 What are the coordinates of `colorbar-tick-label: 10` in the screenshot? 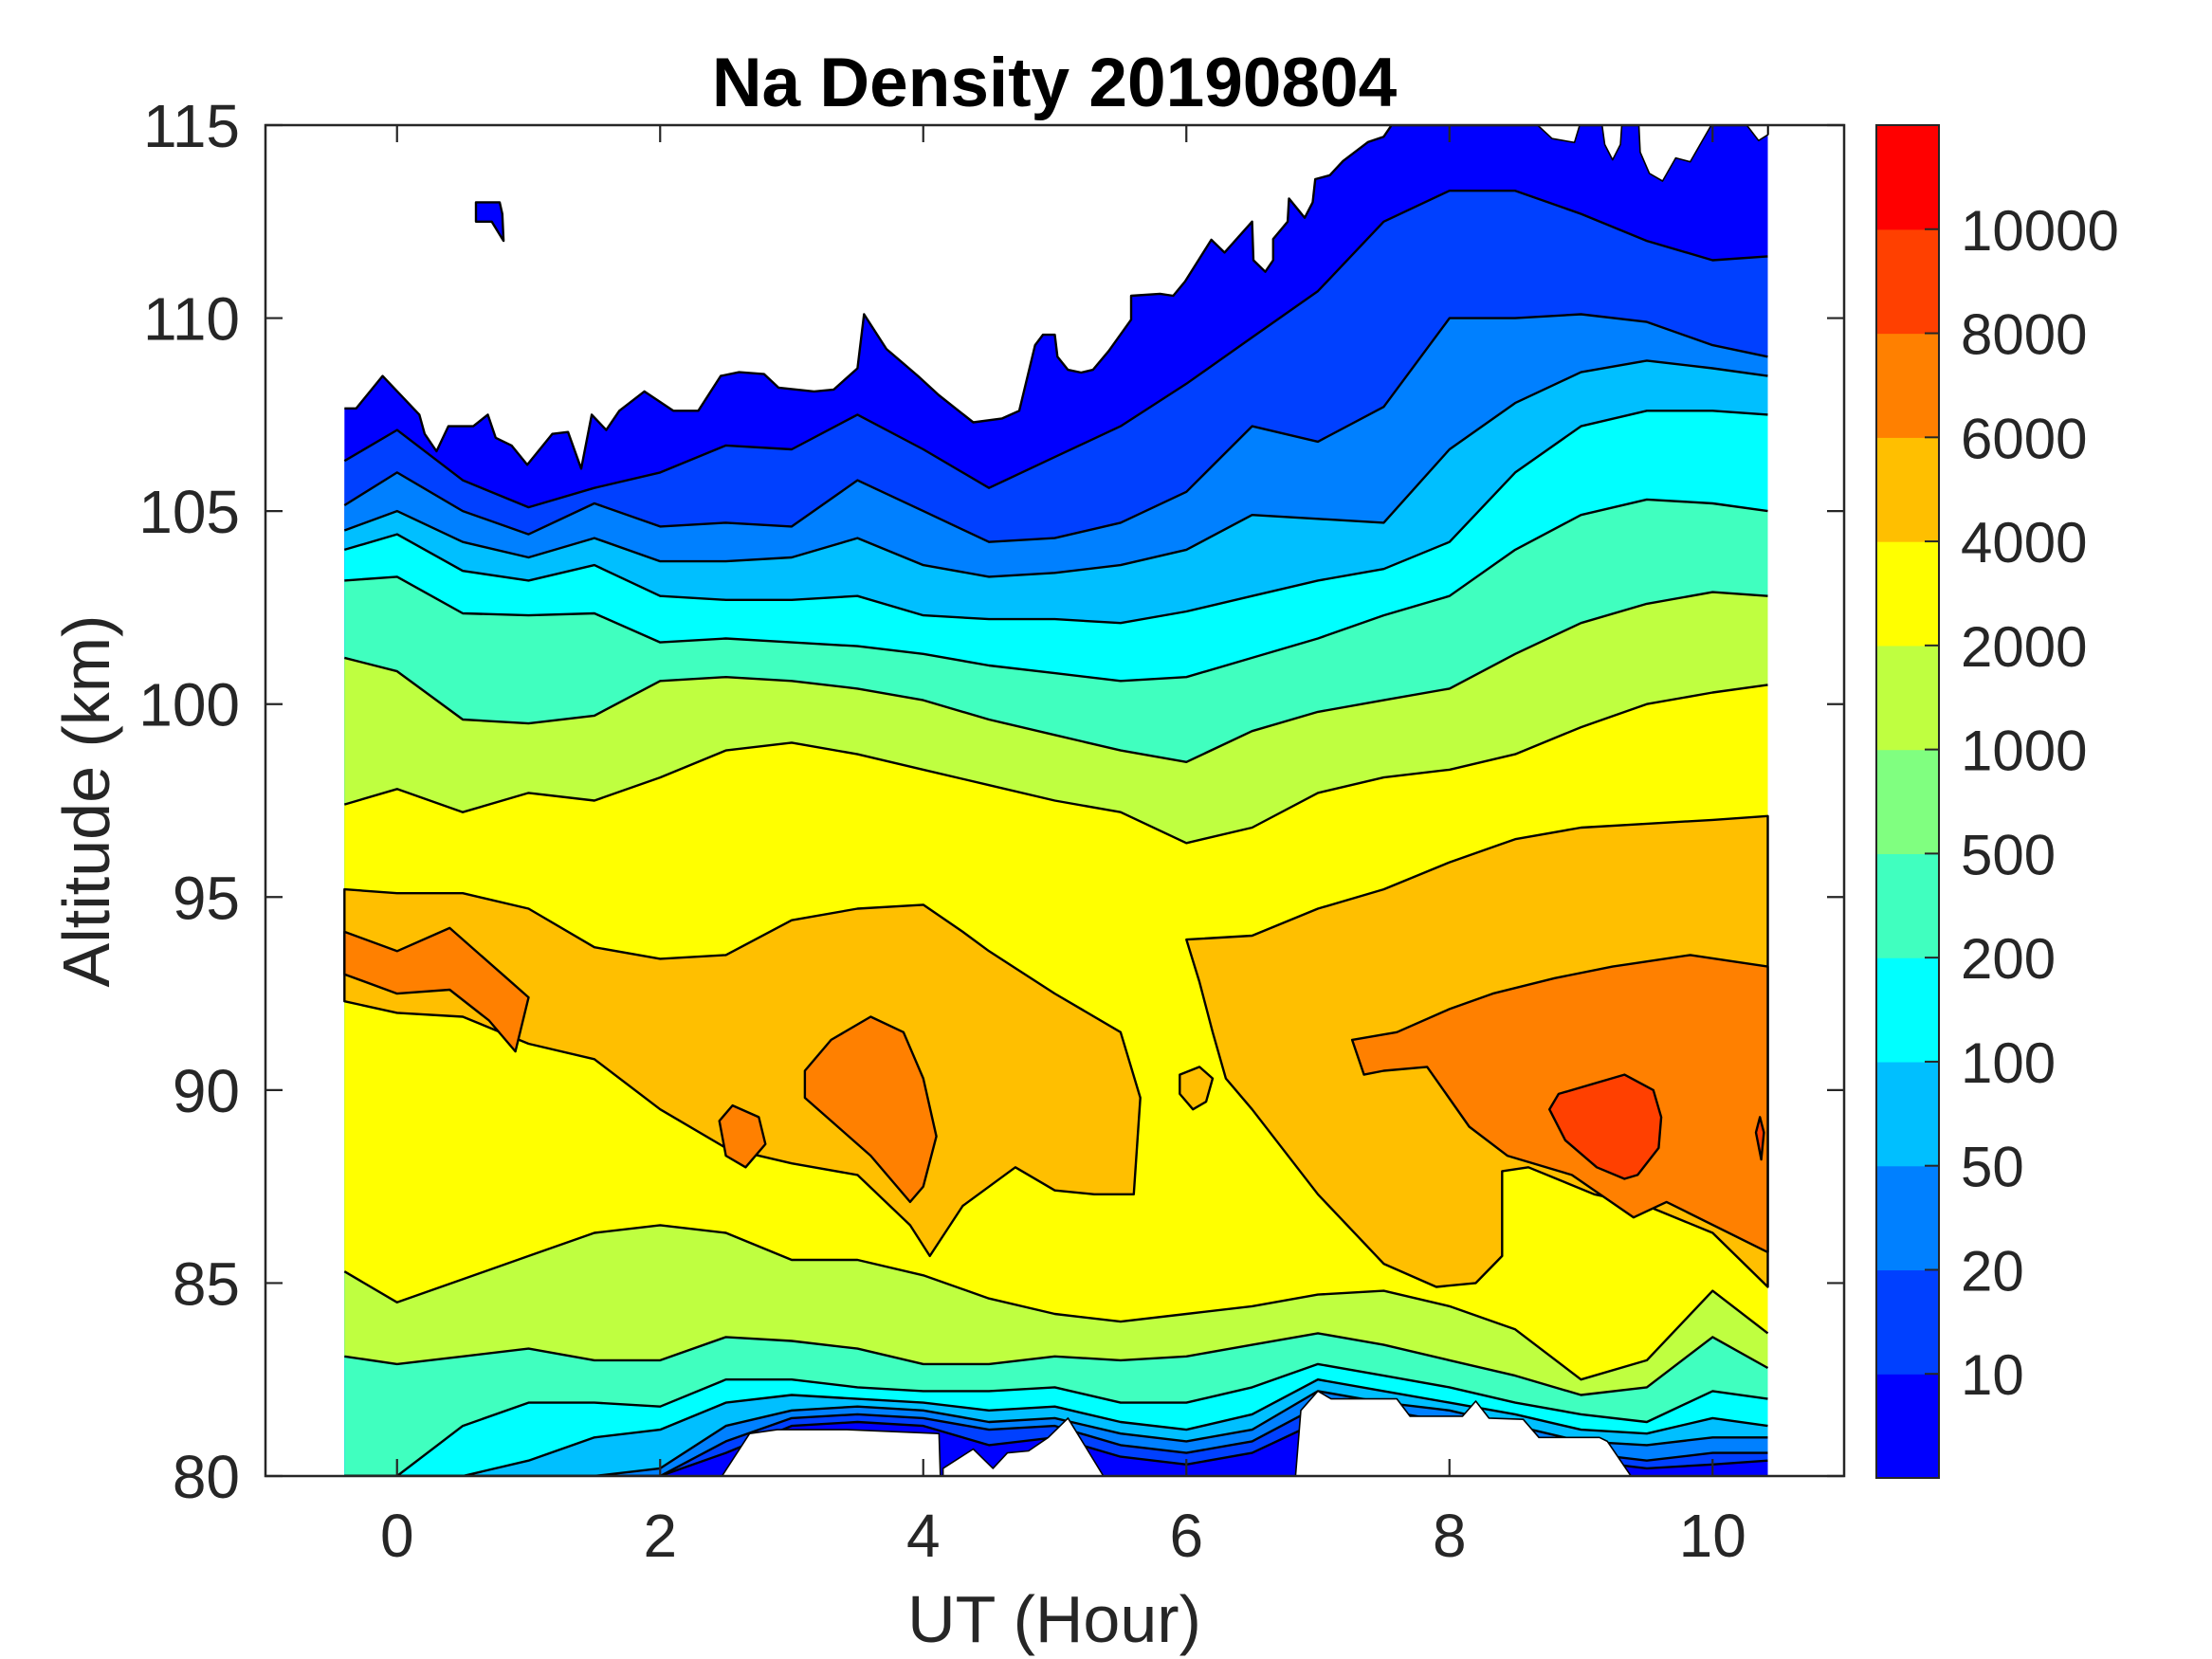 It's located at (1992, 1375).